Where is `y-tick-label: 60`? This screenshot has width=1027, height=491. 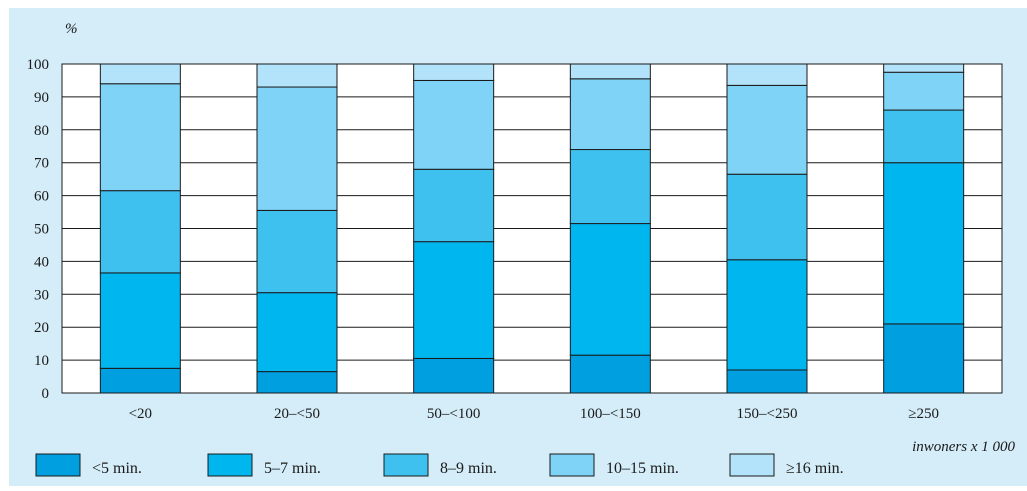
y-tick-label: 60 is located at coordinates (41, 197).